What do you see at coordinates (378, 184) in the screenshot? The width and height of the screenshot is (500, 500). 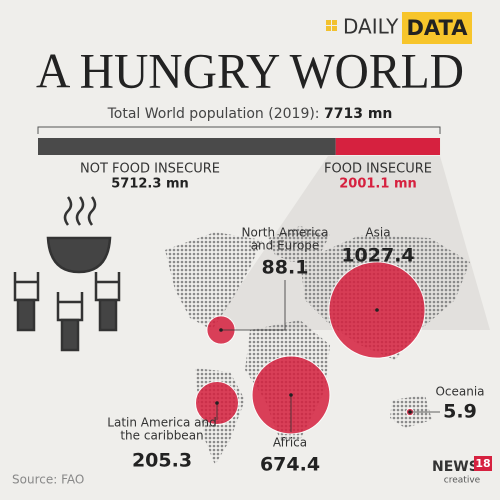 I see `segment-value: 2001.1 mn` at bounding box center [378, 184].